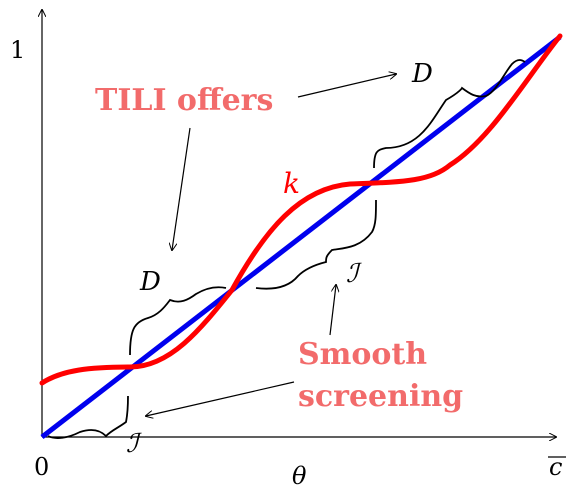 The image size is (566, 486). Describe the element at coordinates (449, 114) in the screenshot. I see `brace-D-upper` at that location.